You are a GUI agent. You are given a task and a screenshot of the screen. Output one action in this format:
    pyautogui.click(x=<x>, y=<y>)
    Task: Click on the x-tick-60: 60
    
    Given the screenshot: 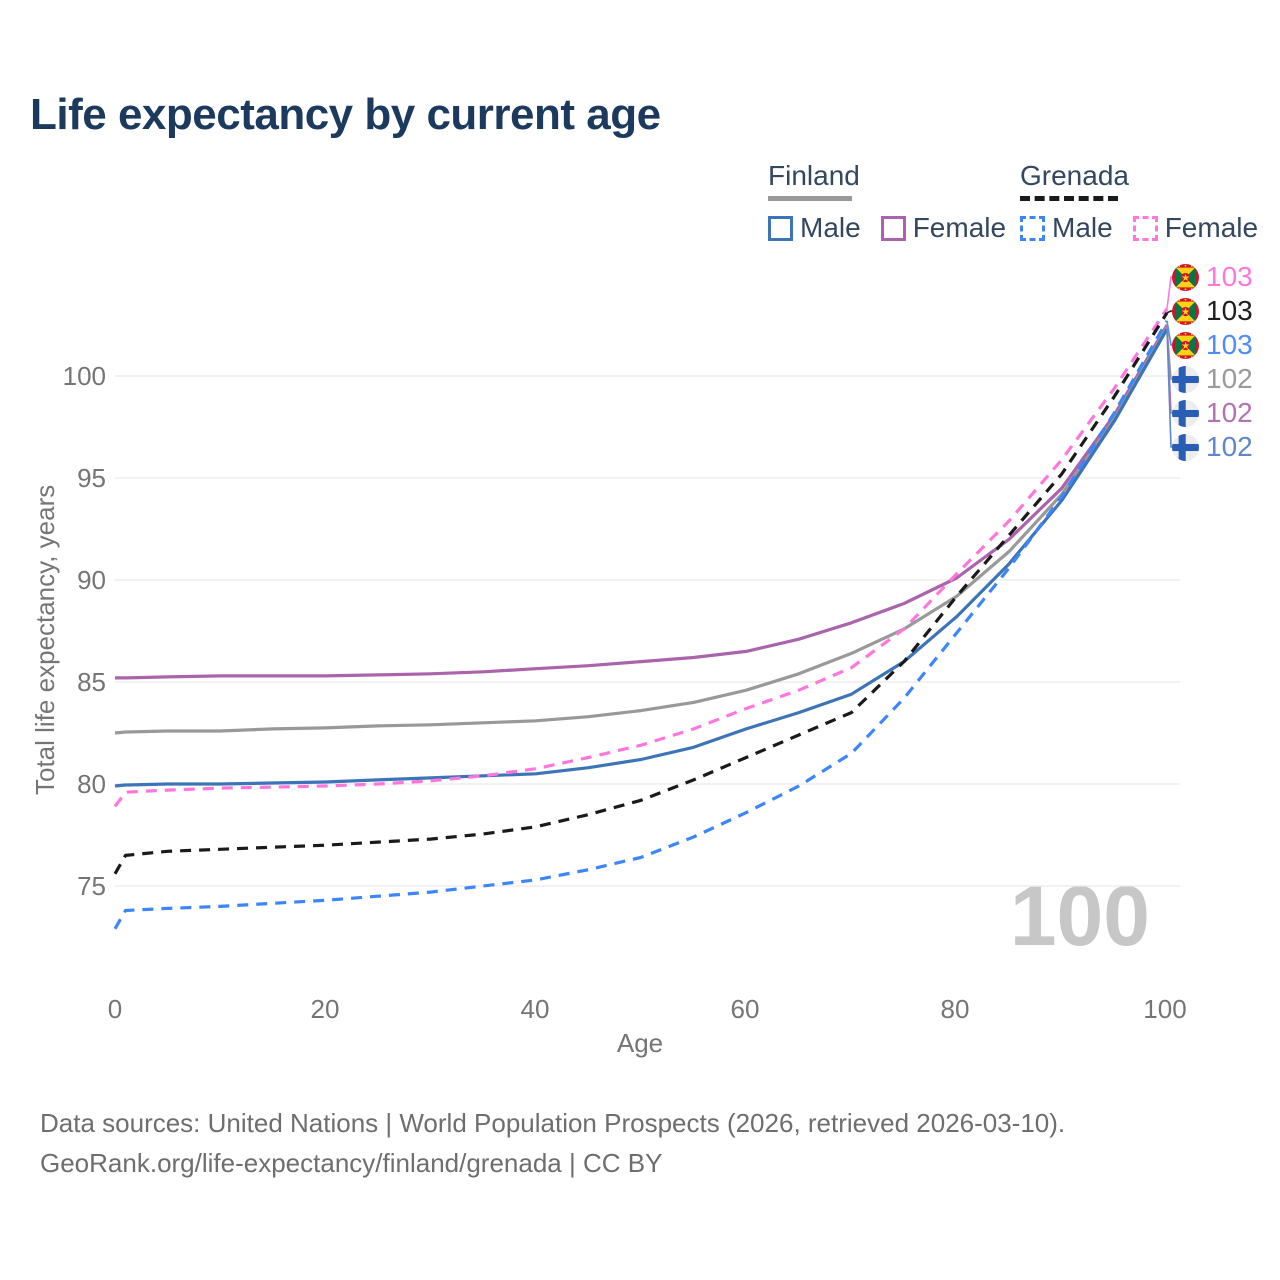 What is the action you would take?
    pyautogui.click(x=745, y=1009)
    